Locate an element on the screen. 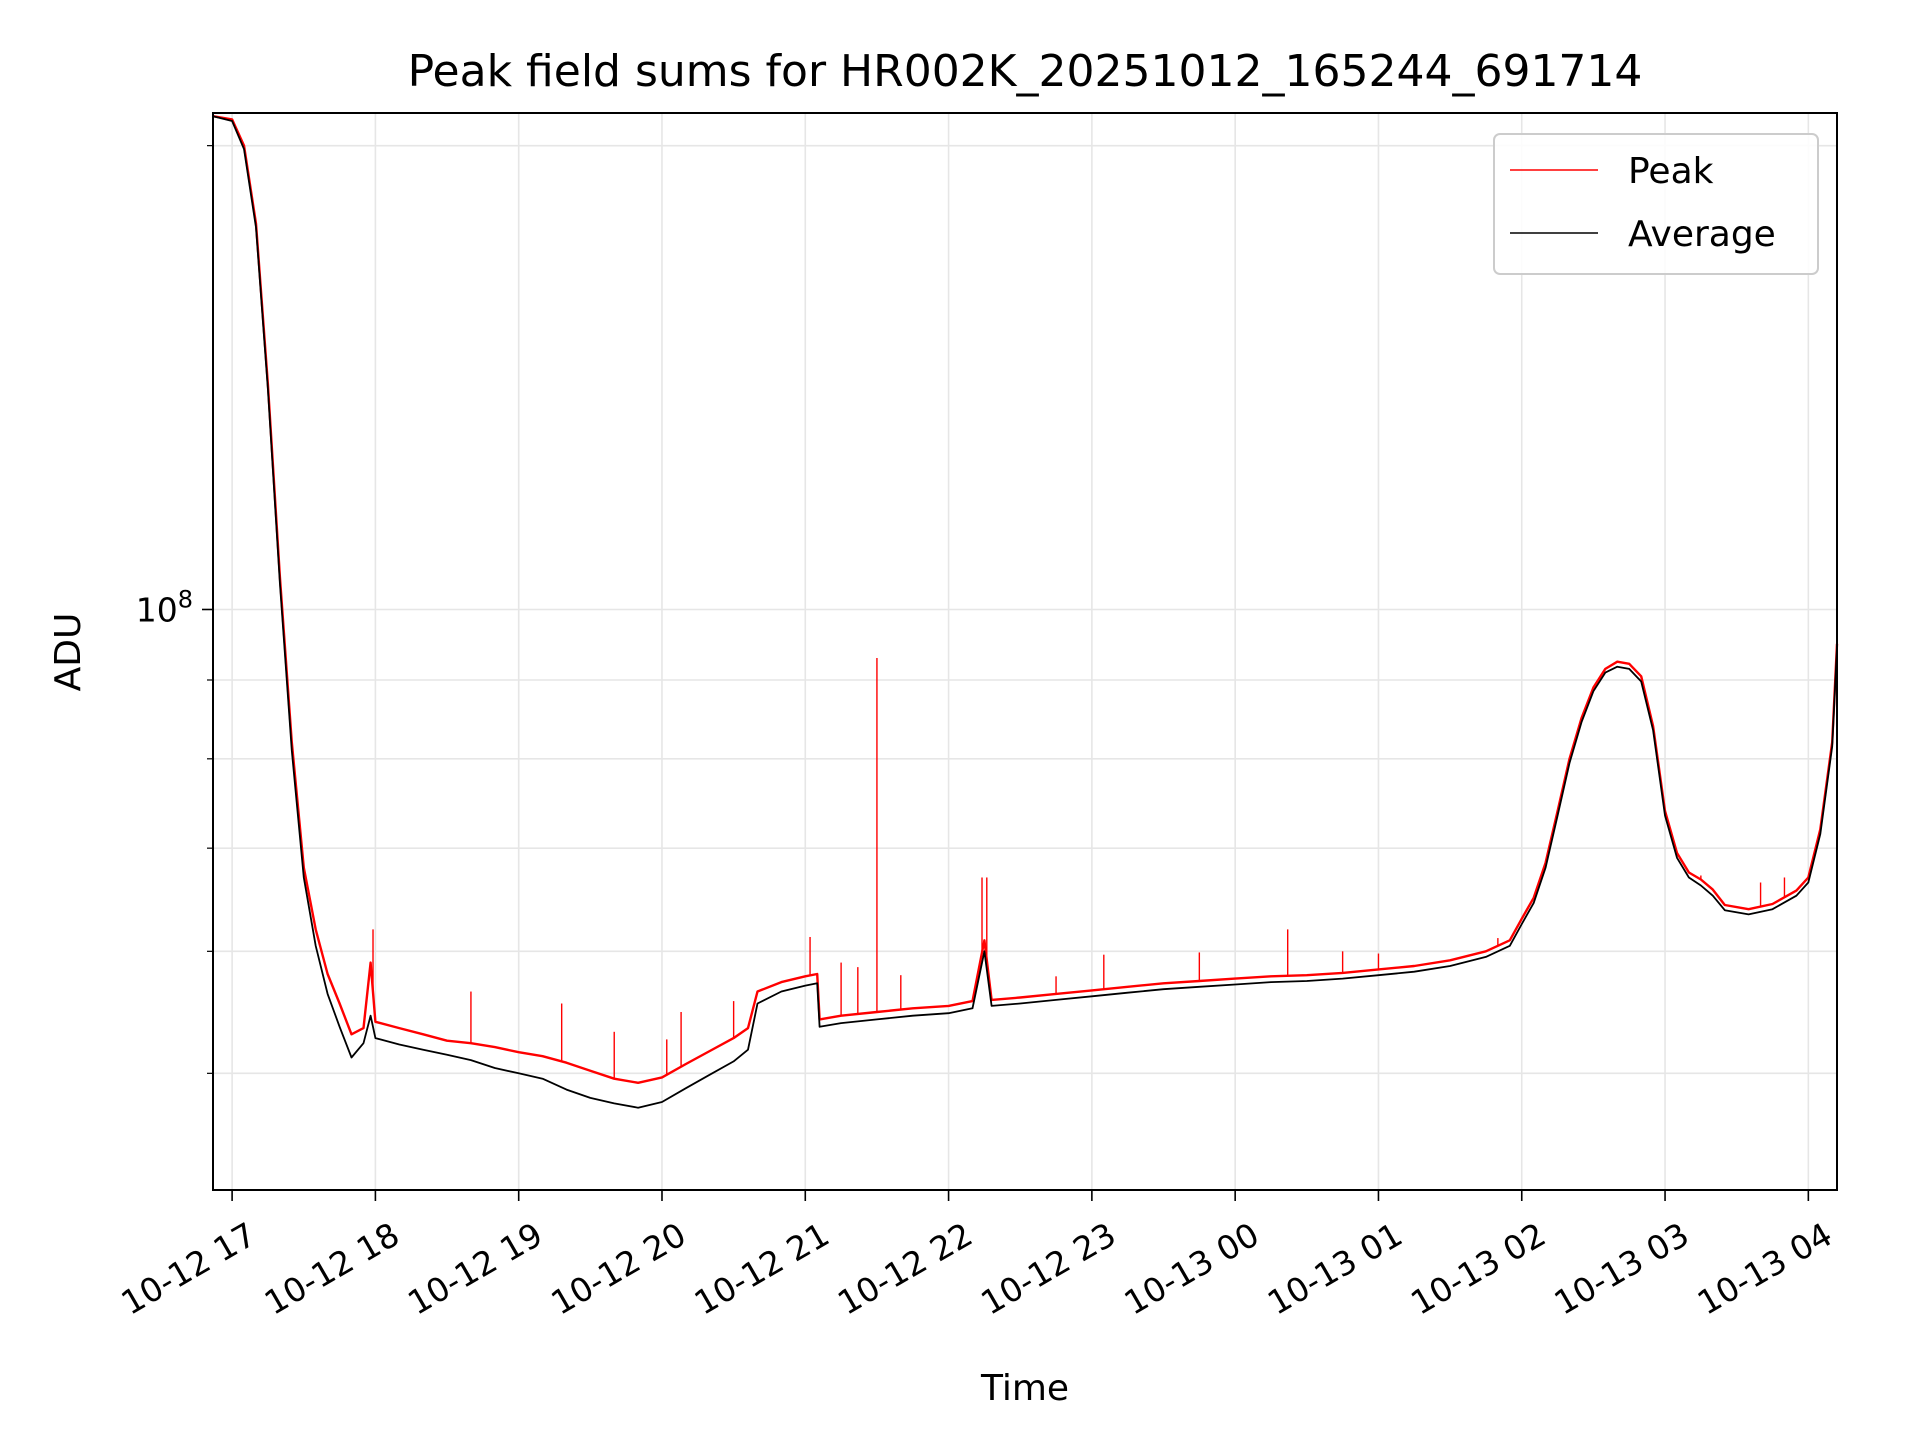 The image size is (1920, 1440). y-axis: 108 is located at coordinates (174, 609).